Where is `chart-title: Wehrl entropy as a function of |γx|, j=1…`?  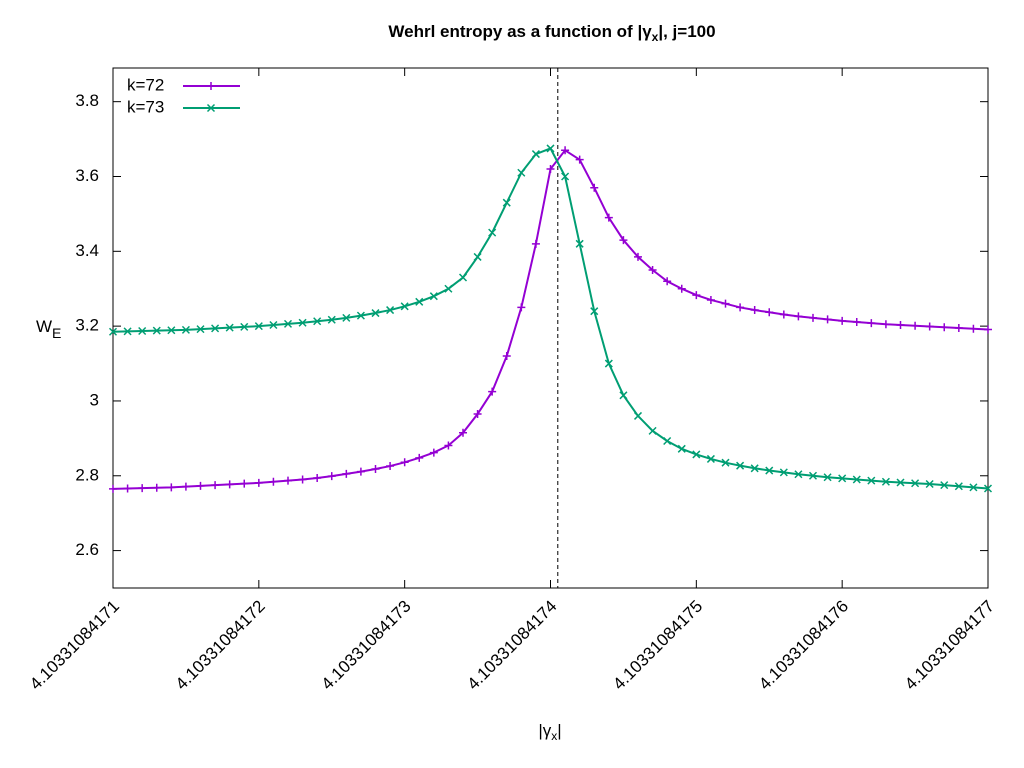 chart-title: Wehrl entropy as a function of |γx|, j=1… is located at coordinates (551, 33).